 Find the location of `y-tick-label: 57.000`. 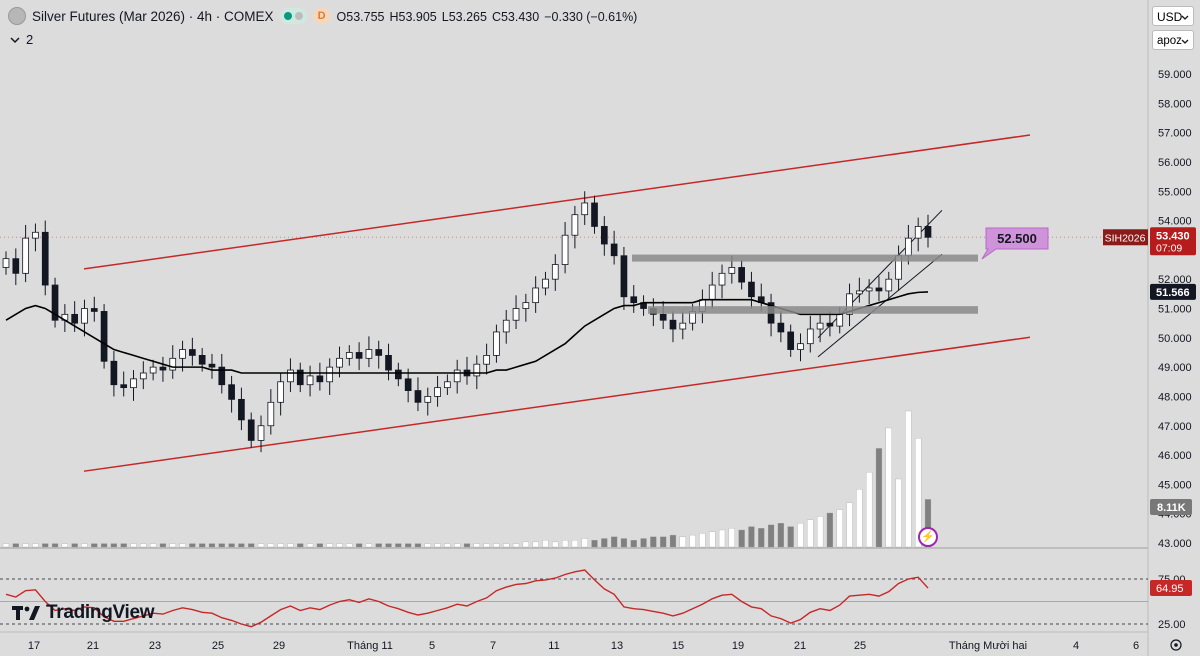

y-tick-label: 57.000 is located at coordinates (1175, 134).